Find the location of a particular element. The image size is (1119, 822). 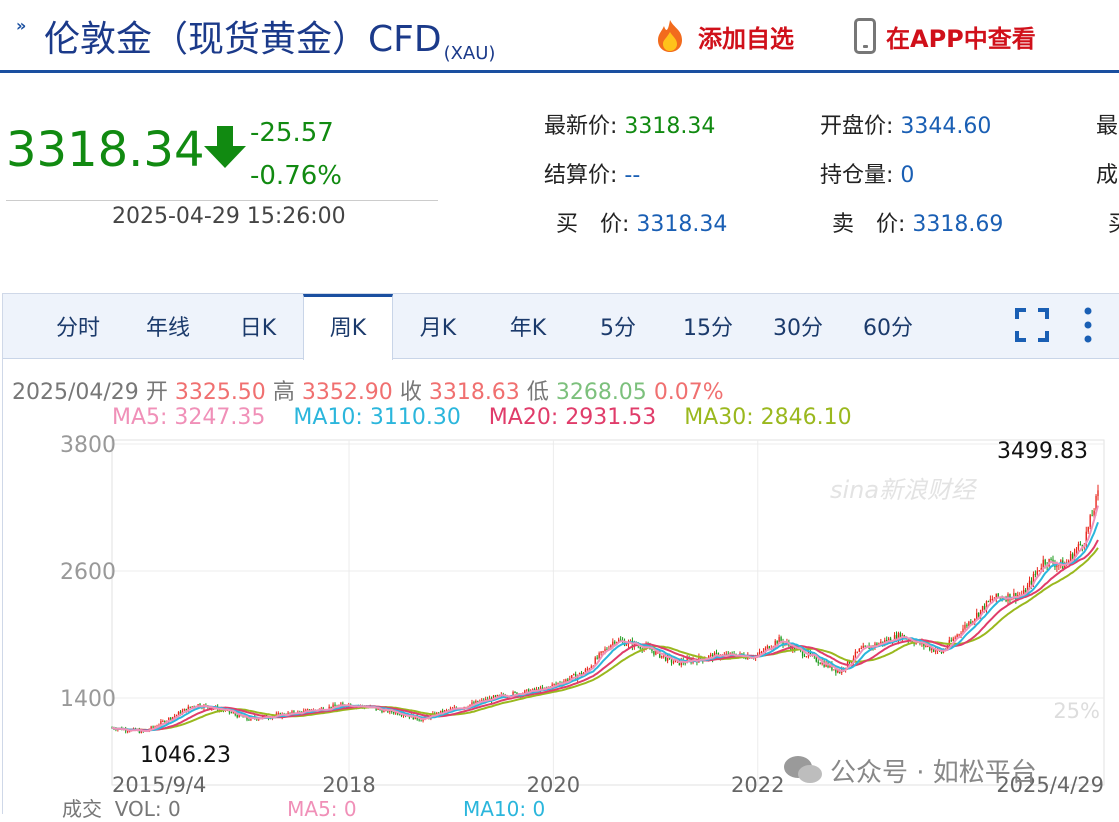

settle-price-row: 结算价: -- is located at coordinates (592, 173).